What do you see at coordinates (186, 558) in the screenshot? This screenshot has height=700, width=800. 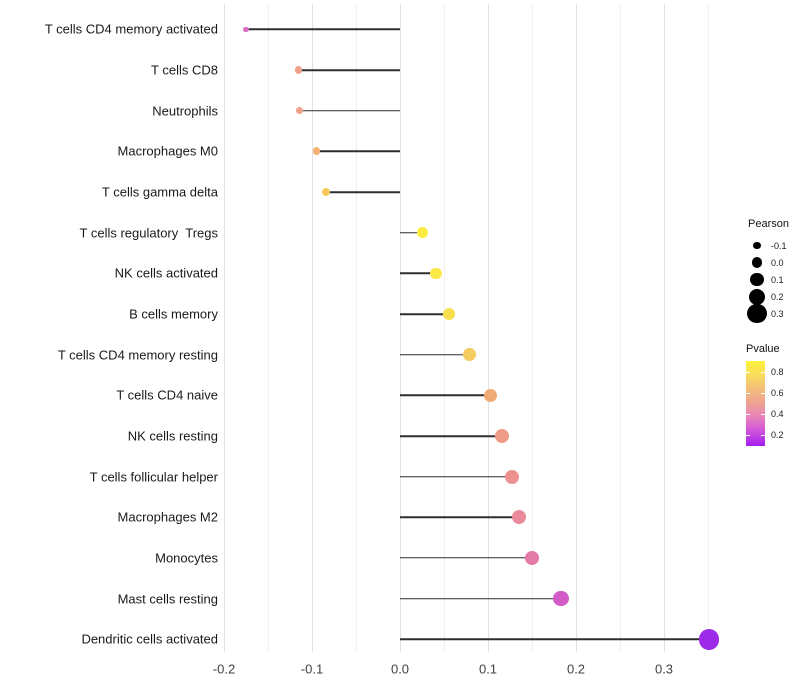 I see `category-label: Monocytes` at bounding box center [186, 558].